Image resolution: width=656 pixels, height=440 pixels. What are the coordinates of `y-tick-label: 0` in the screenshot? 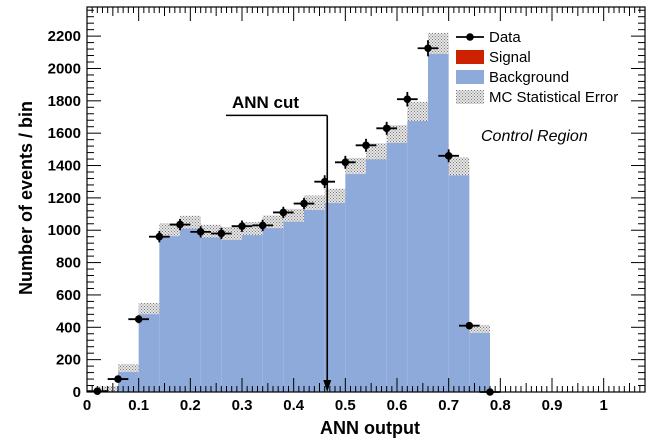 It's located at (77, 392).